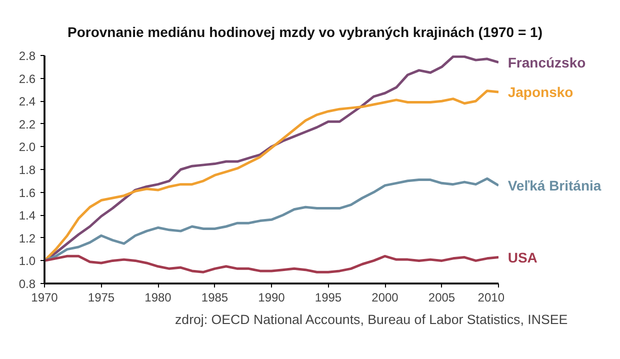  What do you see at coordinates (541, 92) in the screenshot?
I see `series-label: Japonsko` at bounding box center [541, 92].